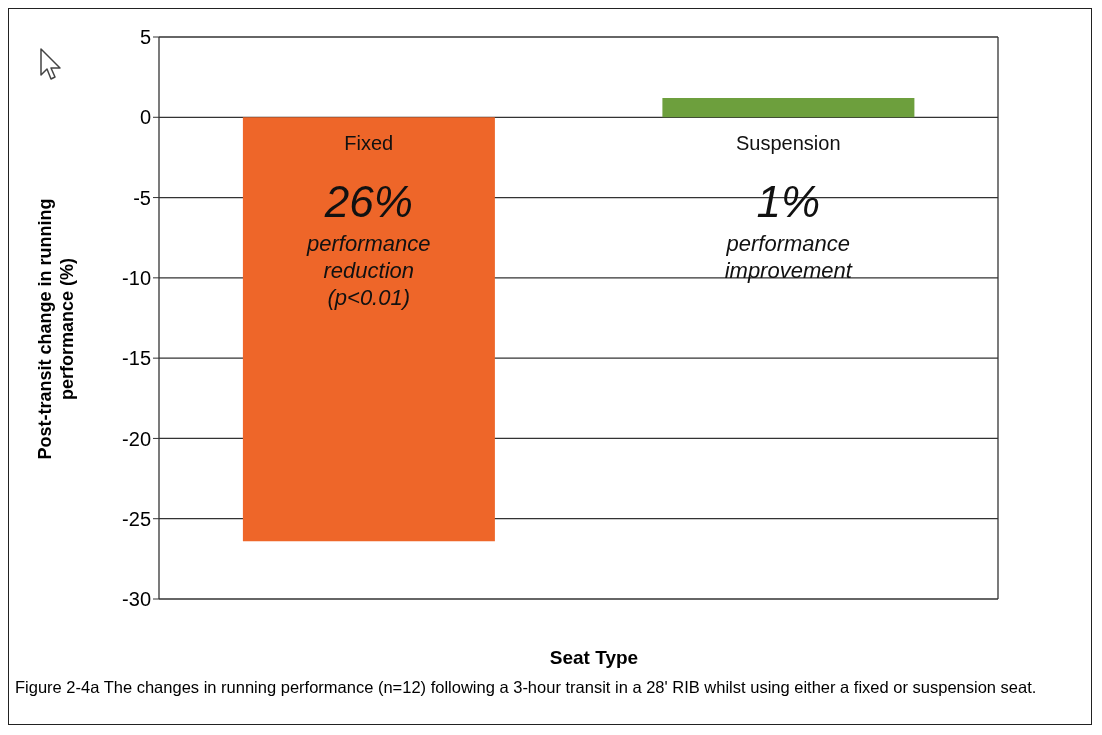 The width and height of the screenshot is (1102, 735). What do you see at coordinates (788, 143) in the screenshot?
I see `x-tick-label: Suspension` at bounding box center [788, 143].